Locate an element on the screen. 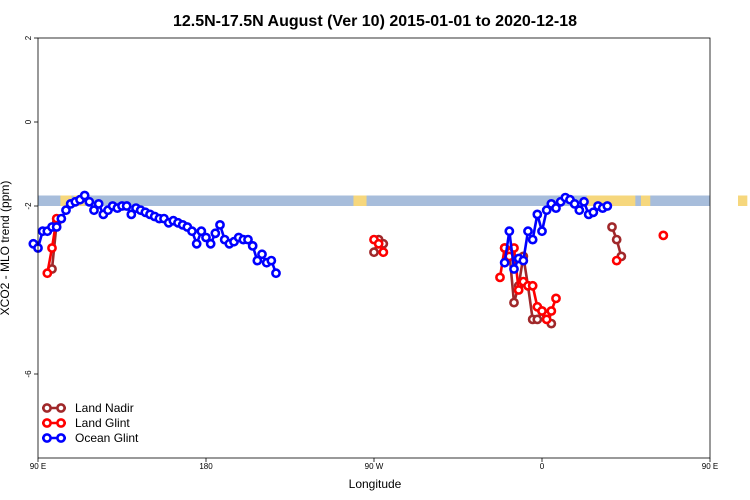  y-axis: 2 0 -2 -6 is located at coordinates (31, 206).